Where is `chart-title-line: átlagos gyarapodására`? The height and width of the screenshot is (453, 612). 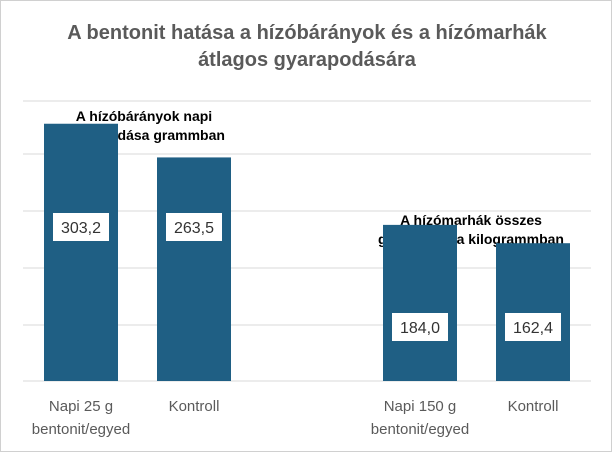 chart-title-line: átlagos gyarapodására is located at coordinates (307, 60).